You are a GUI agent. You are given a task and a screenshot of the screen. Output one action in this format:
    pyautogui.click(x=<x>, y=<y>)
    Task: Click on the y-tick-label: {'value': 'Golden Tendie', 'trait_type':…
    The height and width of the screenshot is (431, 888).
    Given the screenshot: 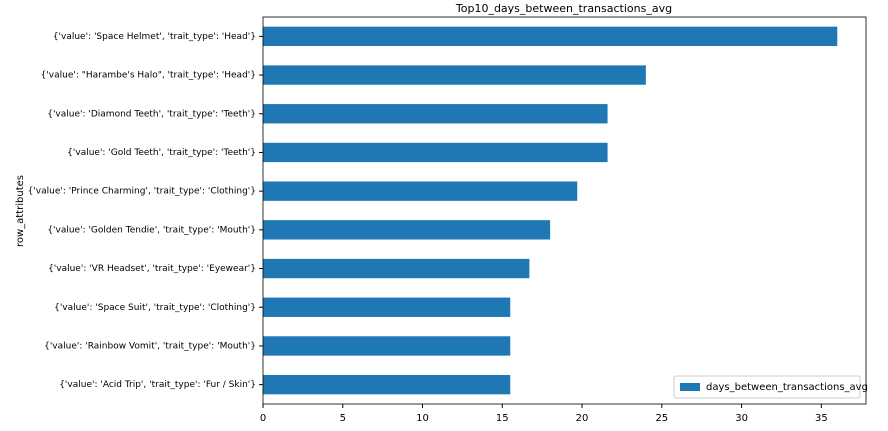 What is the action you would take?
    pyautogui.click(x=151, y=230)
    